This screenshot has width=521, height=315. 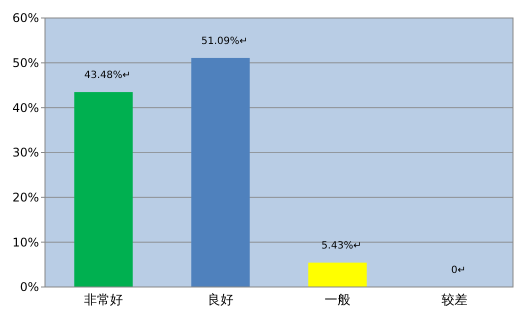 I want to click on x-tick-label: 非常好, so click(x=103, y=300).